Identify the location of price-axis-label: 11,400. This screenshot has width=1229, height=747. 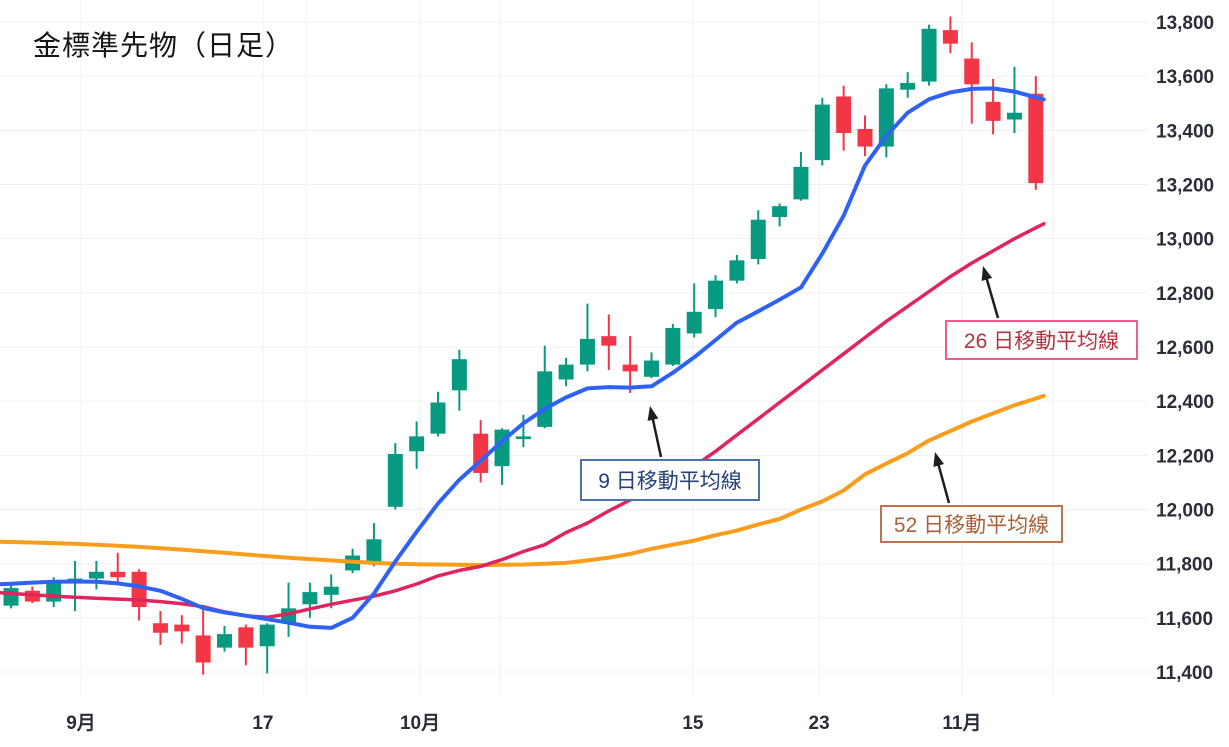
(1184, 673).